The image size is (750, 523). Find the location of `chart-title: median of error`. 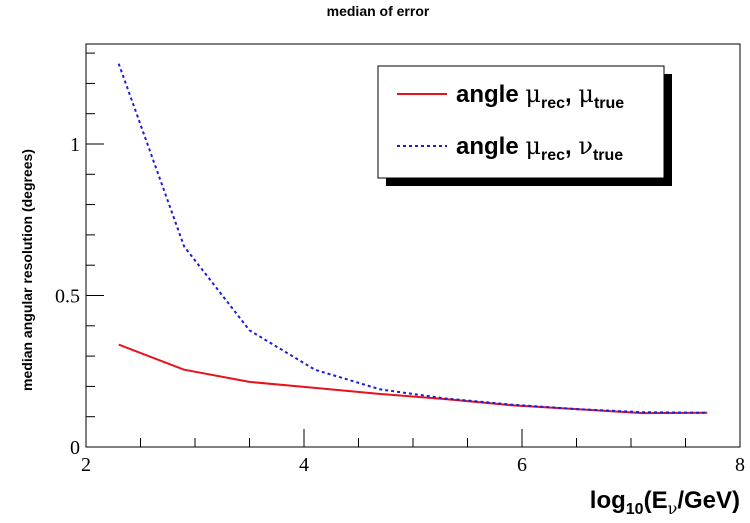

chart-title: median of error is located at coordinates (378, 11).